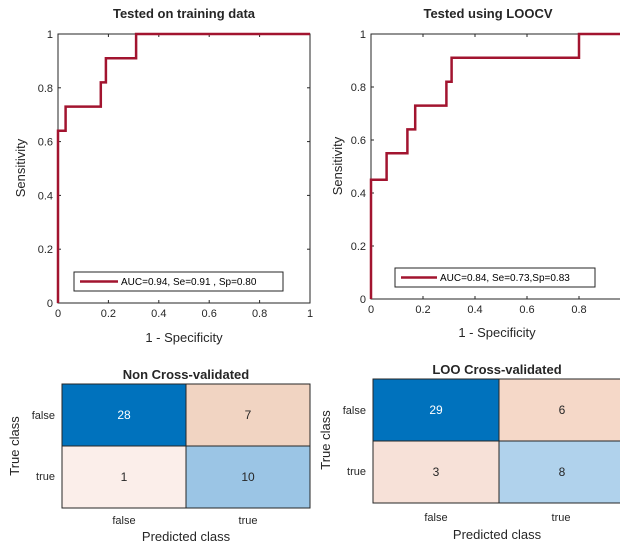  I want to click on cm-non-cv-cell-value: 1, so click(124, 477).